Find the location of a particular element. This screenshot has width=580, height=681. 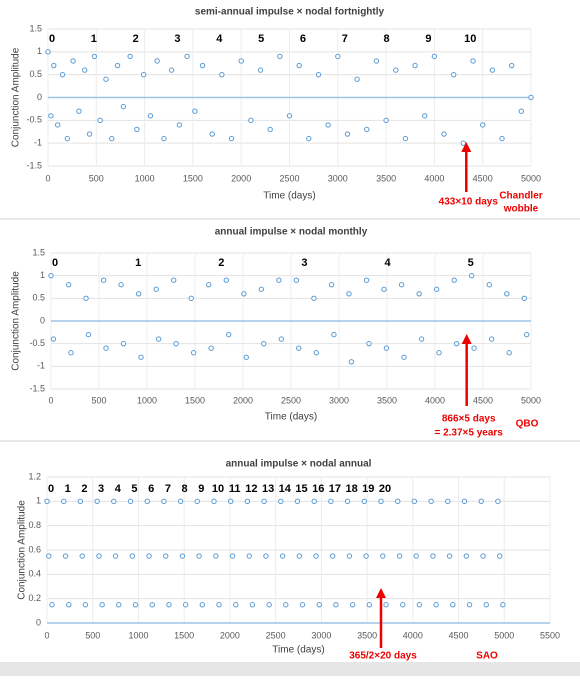

x-tick-label: 3500 is located at coordinates (367, 635).